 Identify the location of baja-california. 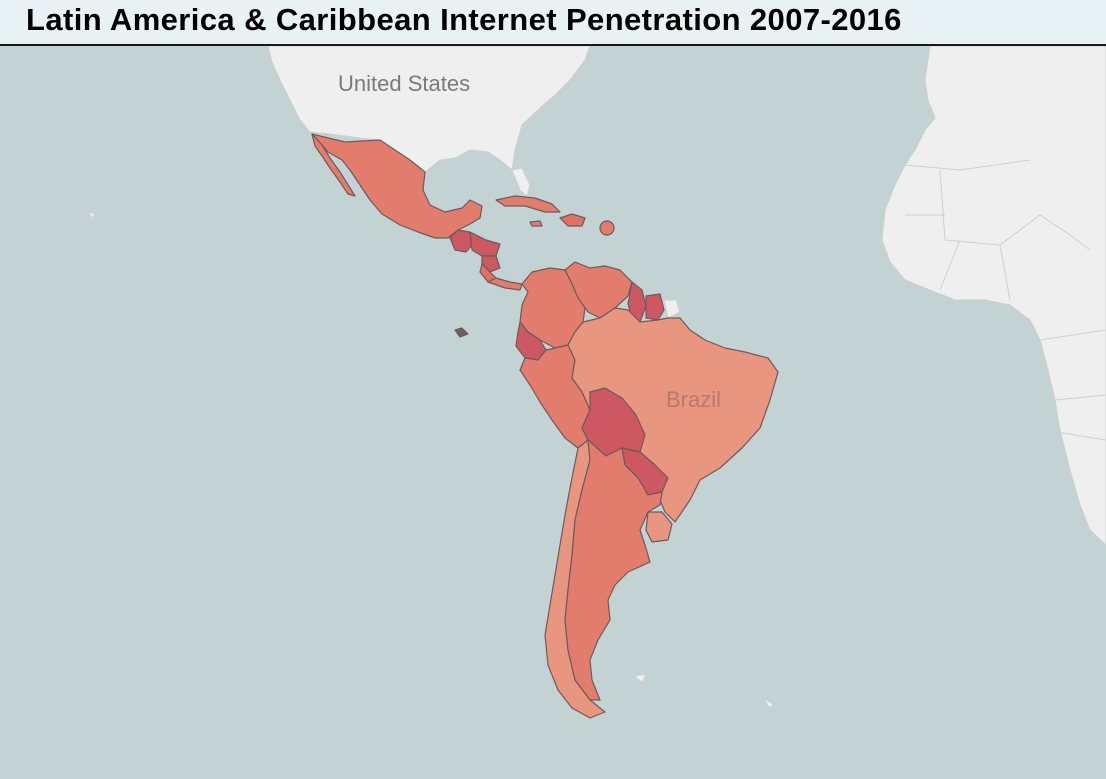
(333, 165).